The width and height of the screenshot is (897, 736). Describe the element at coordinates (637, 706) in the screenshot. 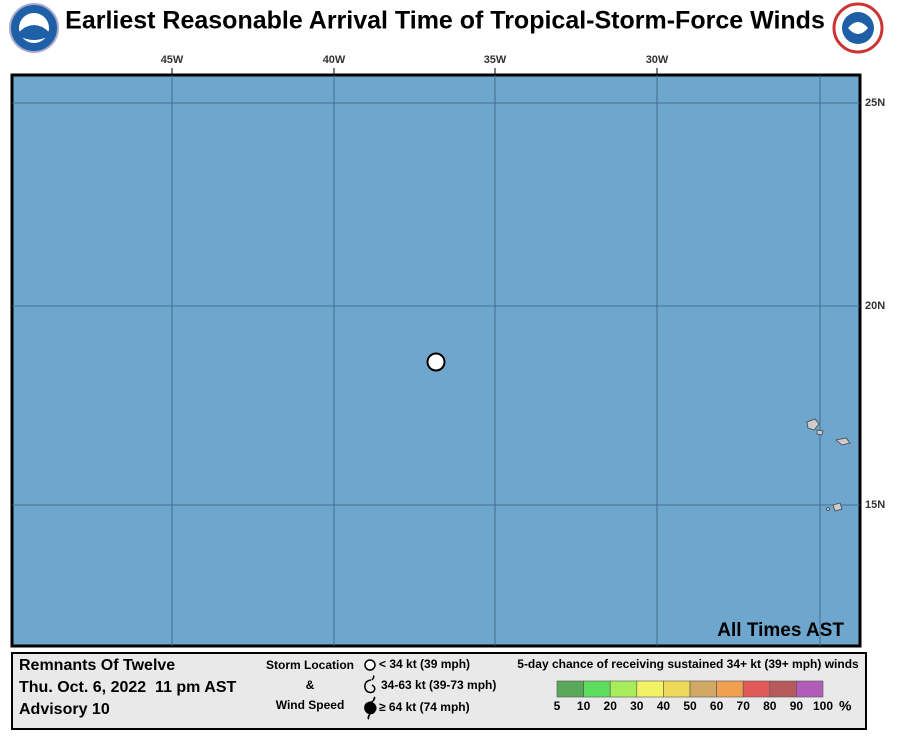

I see `scale-label: 30` at that location.